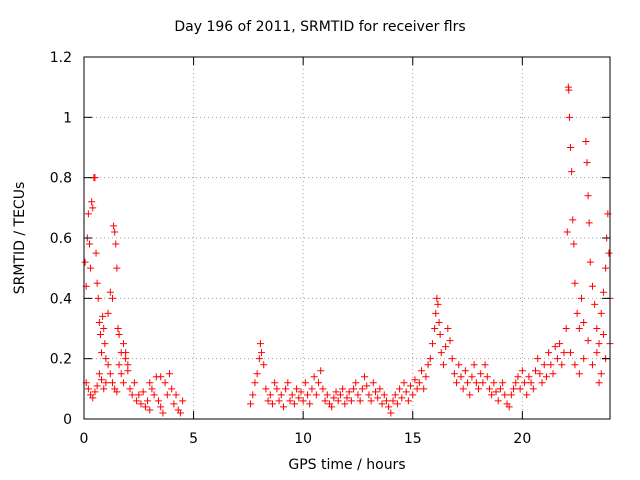 This screenshot has height=480, width=640. What do you see at coordinates (67, 118) in the screenshot?
I see `y-tick-label: 1` at bounding box center [67, 118].